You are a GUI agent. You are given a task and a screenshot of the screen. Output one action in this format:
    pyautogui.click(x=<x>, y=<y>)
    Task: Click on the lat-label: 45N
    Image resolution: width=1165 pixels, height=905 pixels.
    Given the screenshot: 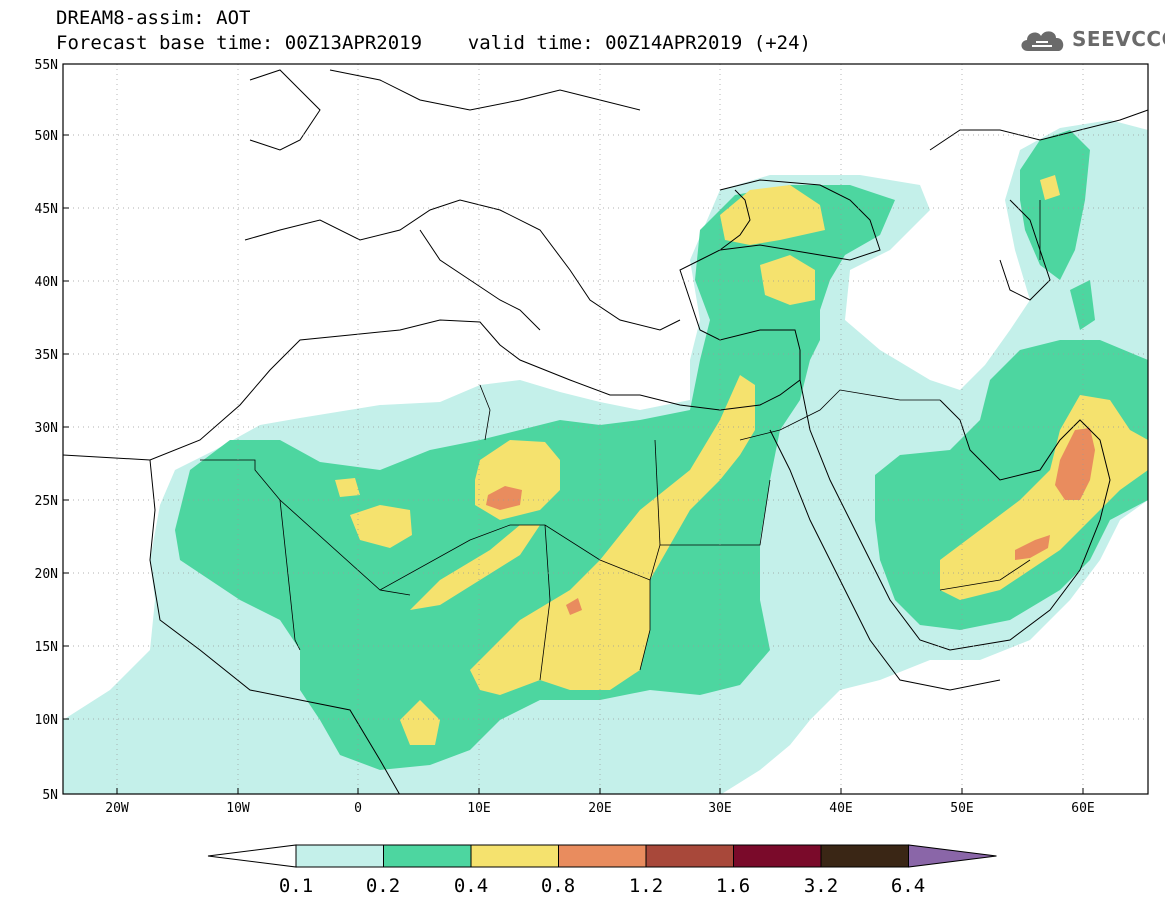 What is the action you would take?
    pyautogui.click(x=46, y=209)
    